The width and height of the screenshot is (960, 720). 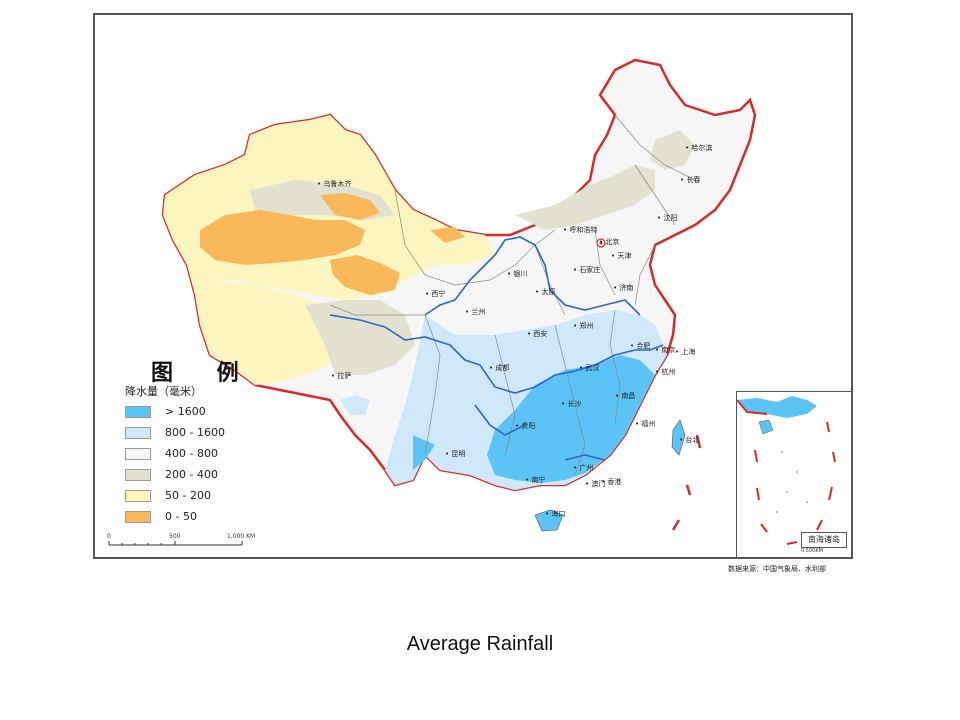 I want to click on city-label: • 澳门, so click(x=595, y=484).